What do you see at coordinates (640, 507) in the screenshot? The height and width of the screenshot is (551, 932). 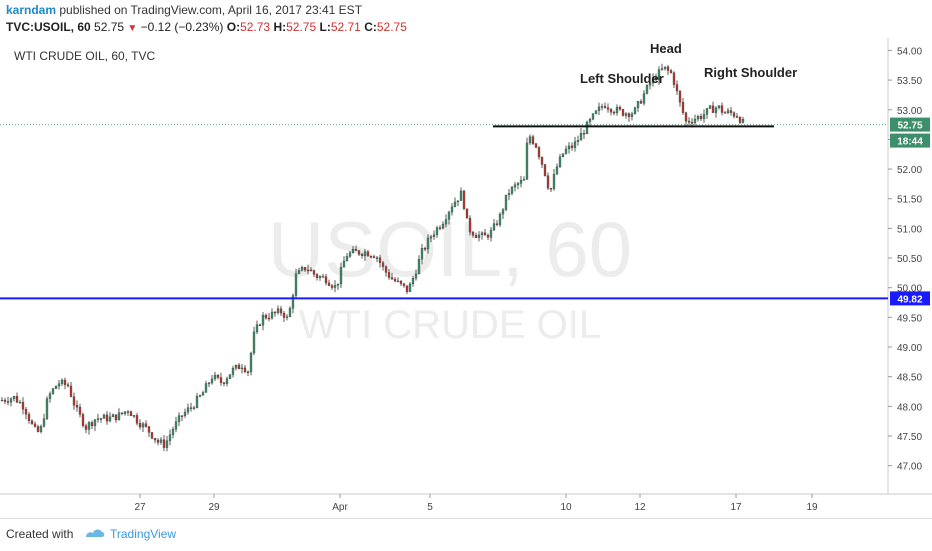 I see `x-tick-label: 12` at bounding box center [640, 507].